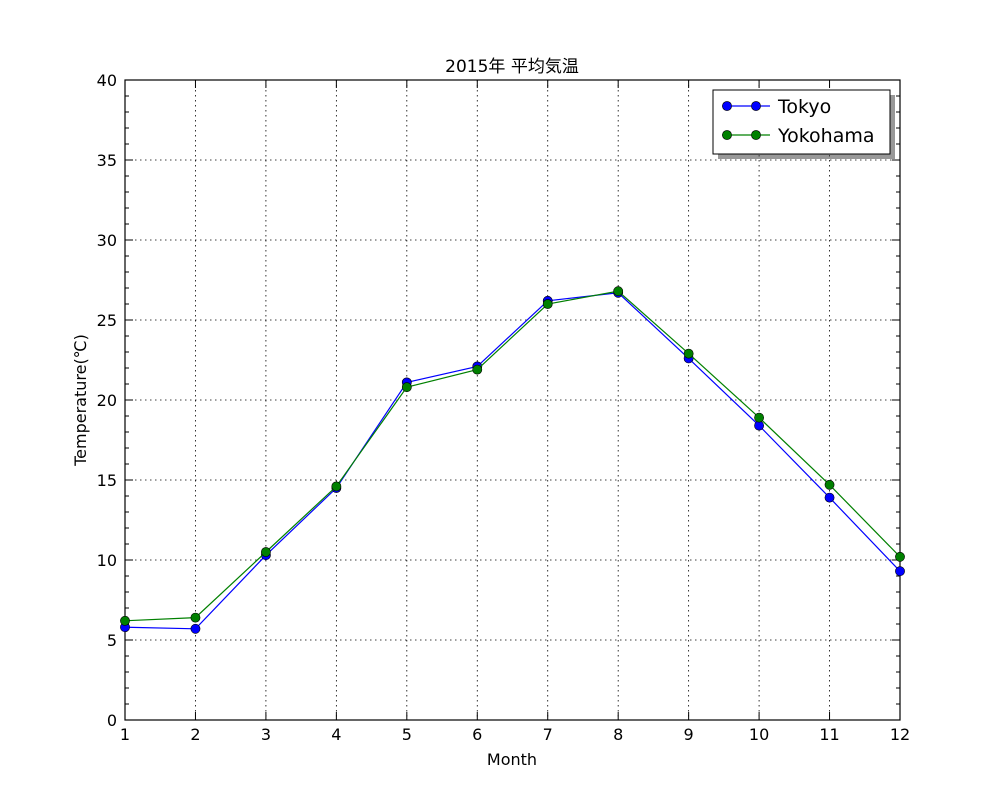 This screenshot has width=1000, height=800. I want to click on x-tick-label: 11, so click(829, 734).